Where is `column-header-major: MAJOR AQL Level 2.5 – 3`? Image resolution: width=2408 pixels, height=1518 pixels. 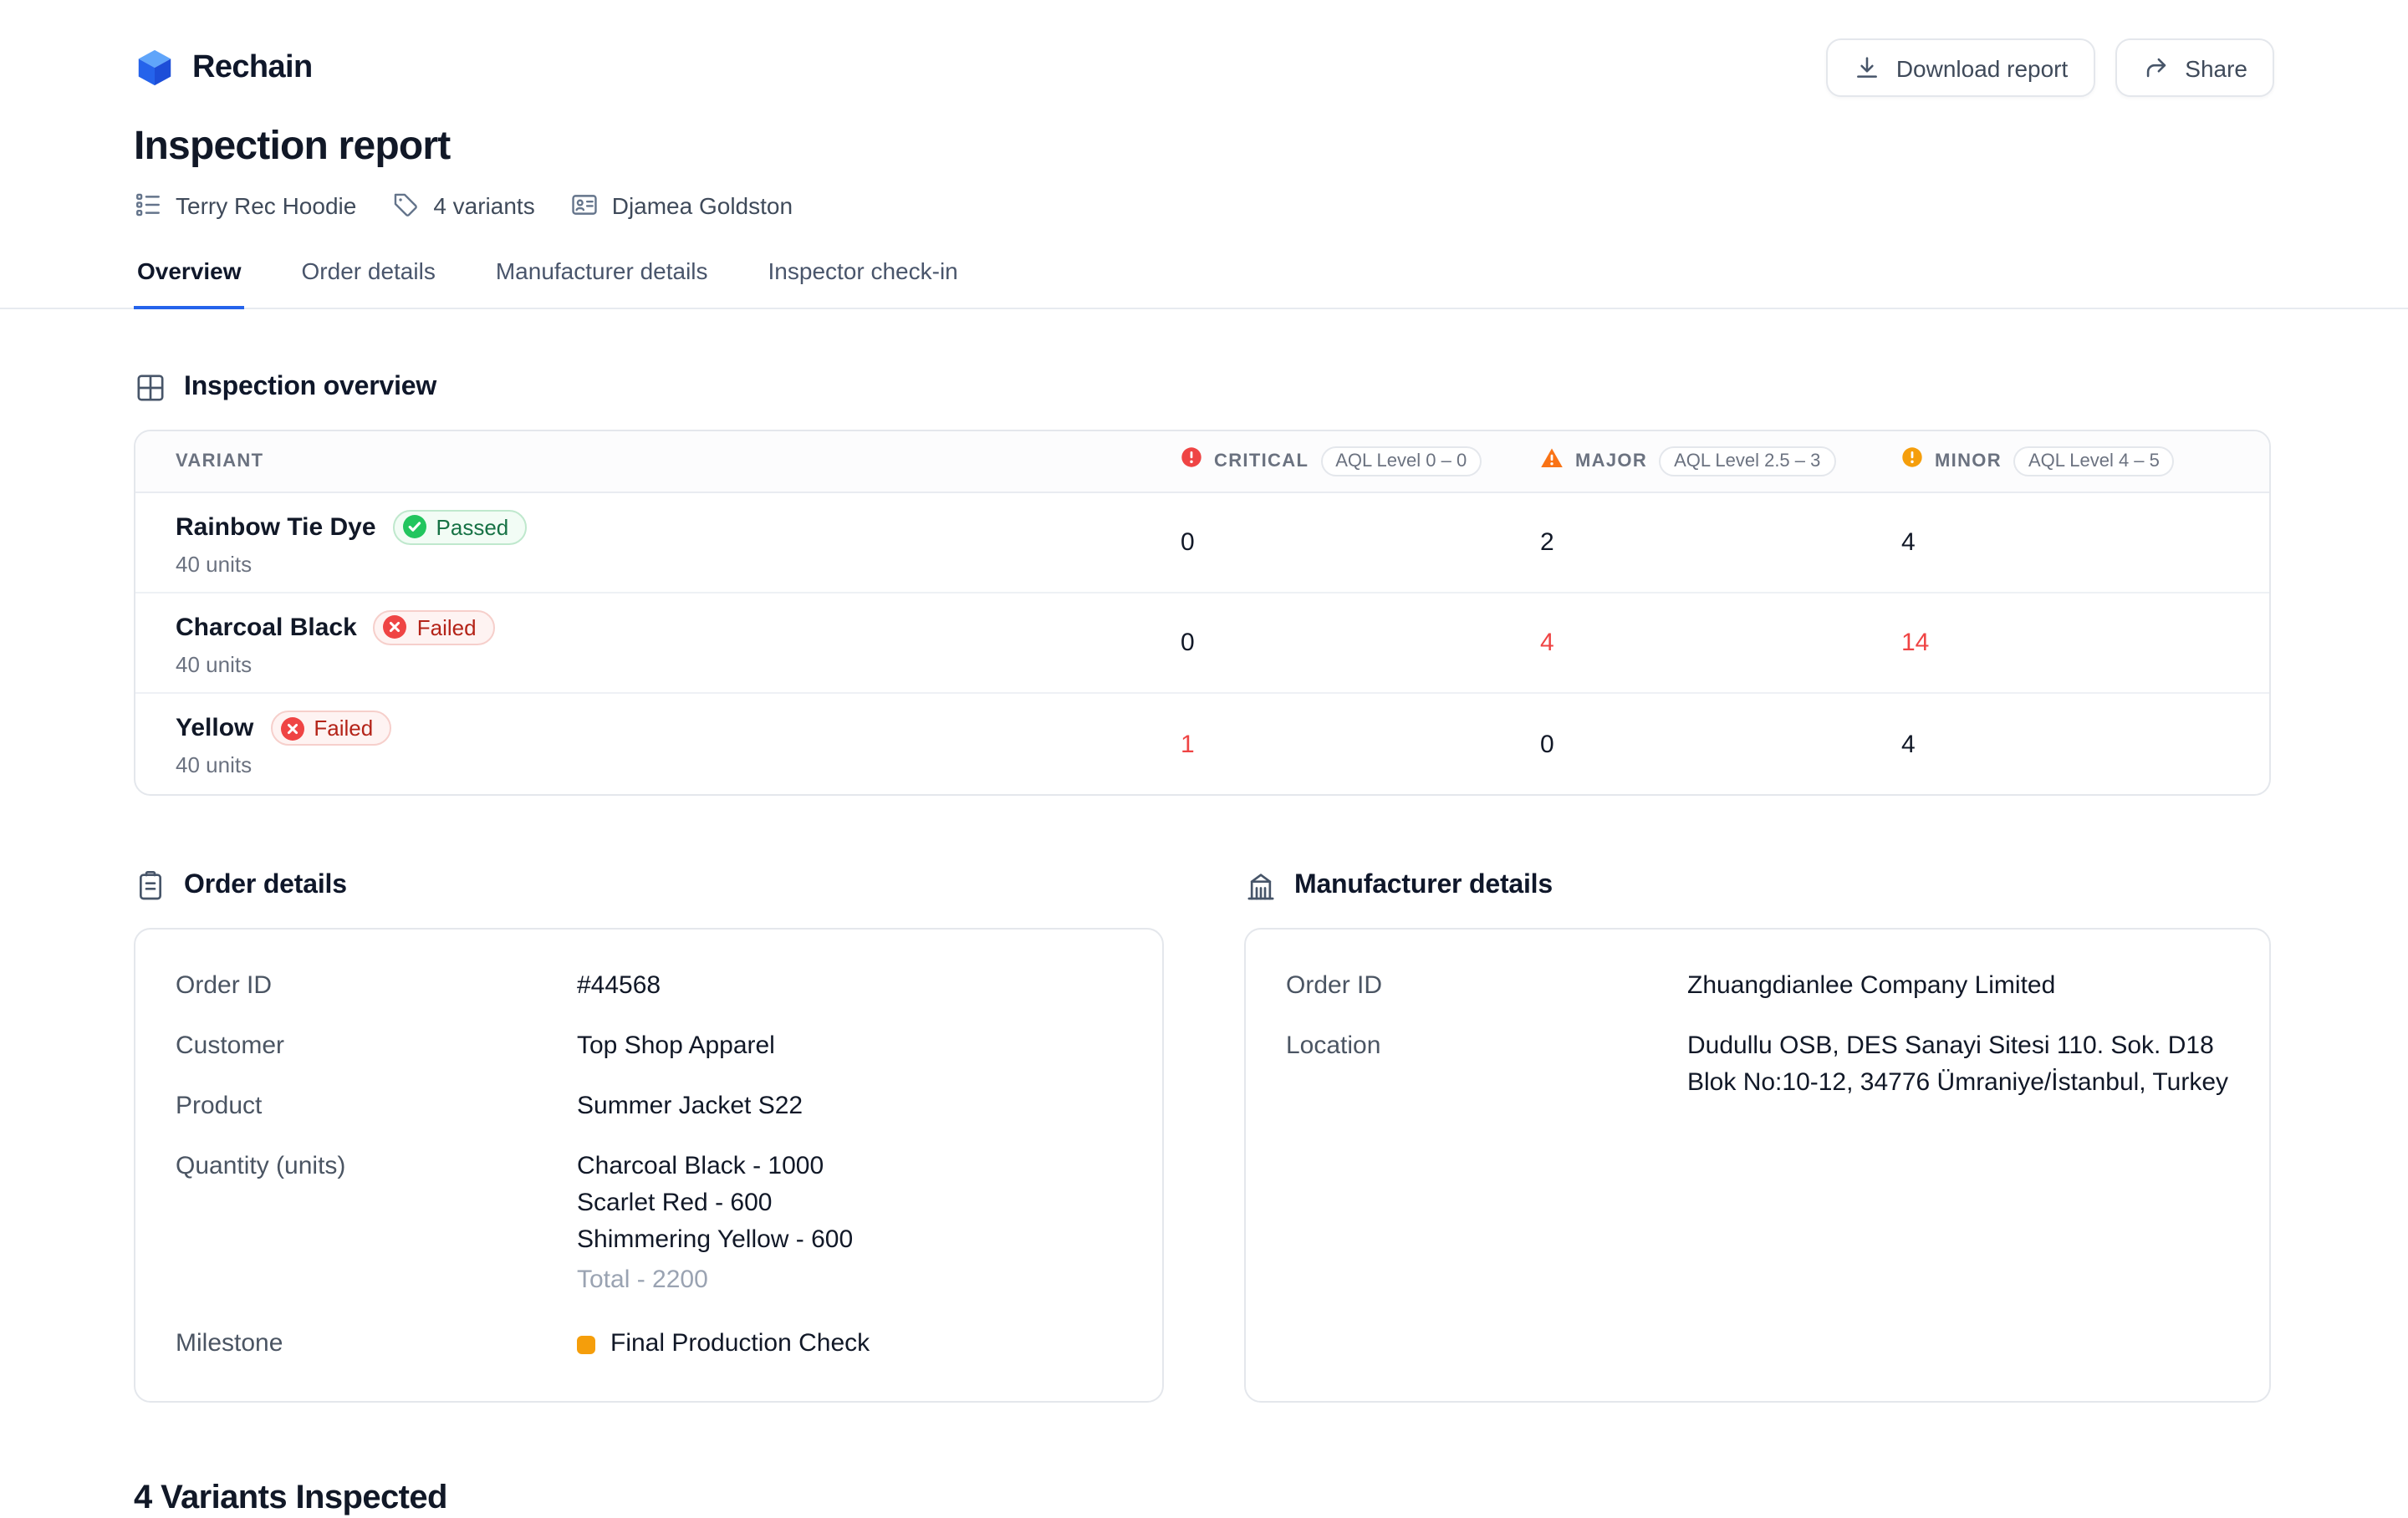
column-header-major: MAJOR AQL Level 2.5 – 3 is located at coordinates (1720, 461).